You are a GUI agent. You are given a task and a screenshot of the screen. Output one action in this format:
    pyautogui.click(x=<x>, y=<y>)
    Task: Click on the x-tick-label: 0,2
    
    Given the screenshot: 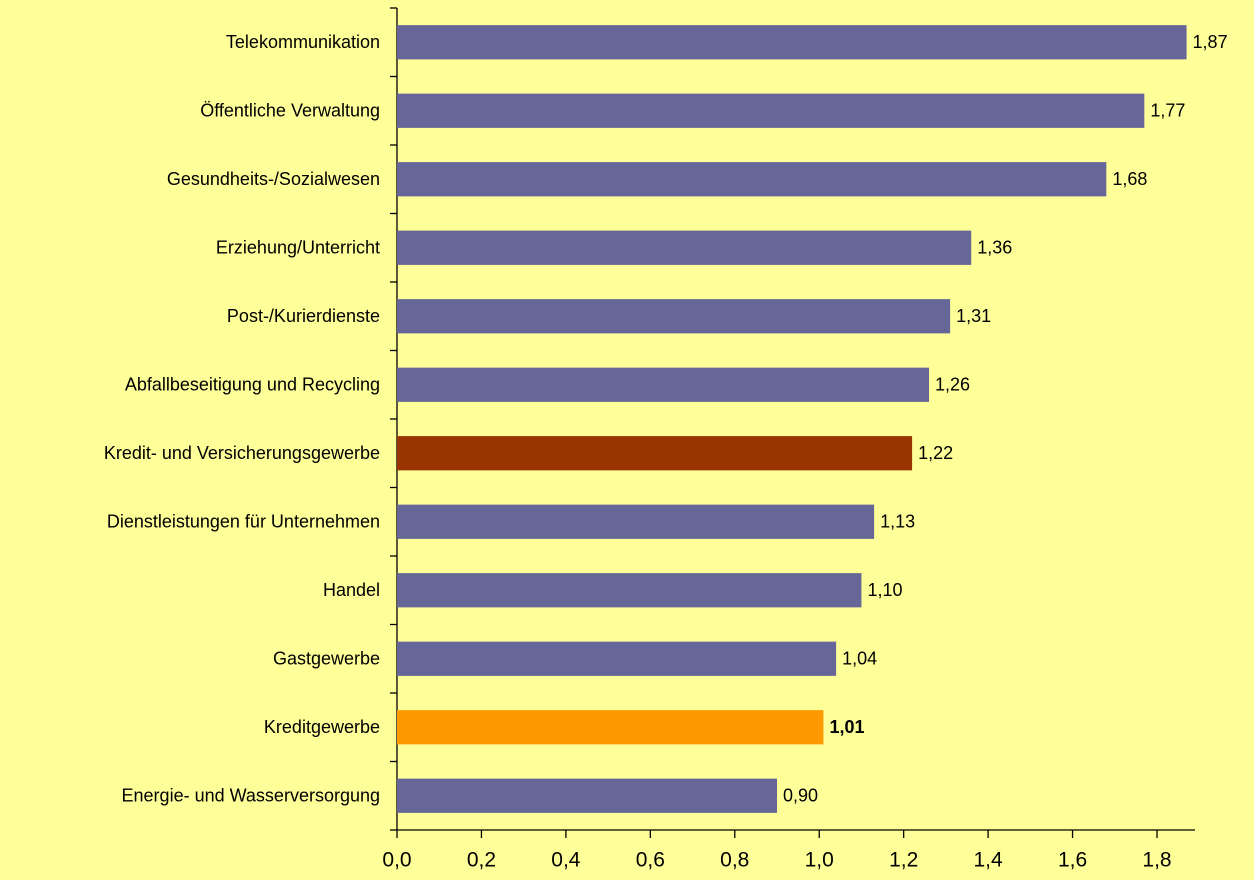 What is the action you would take?
    pyautogui.click(x=481, y=860)
    